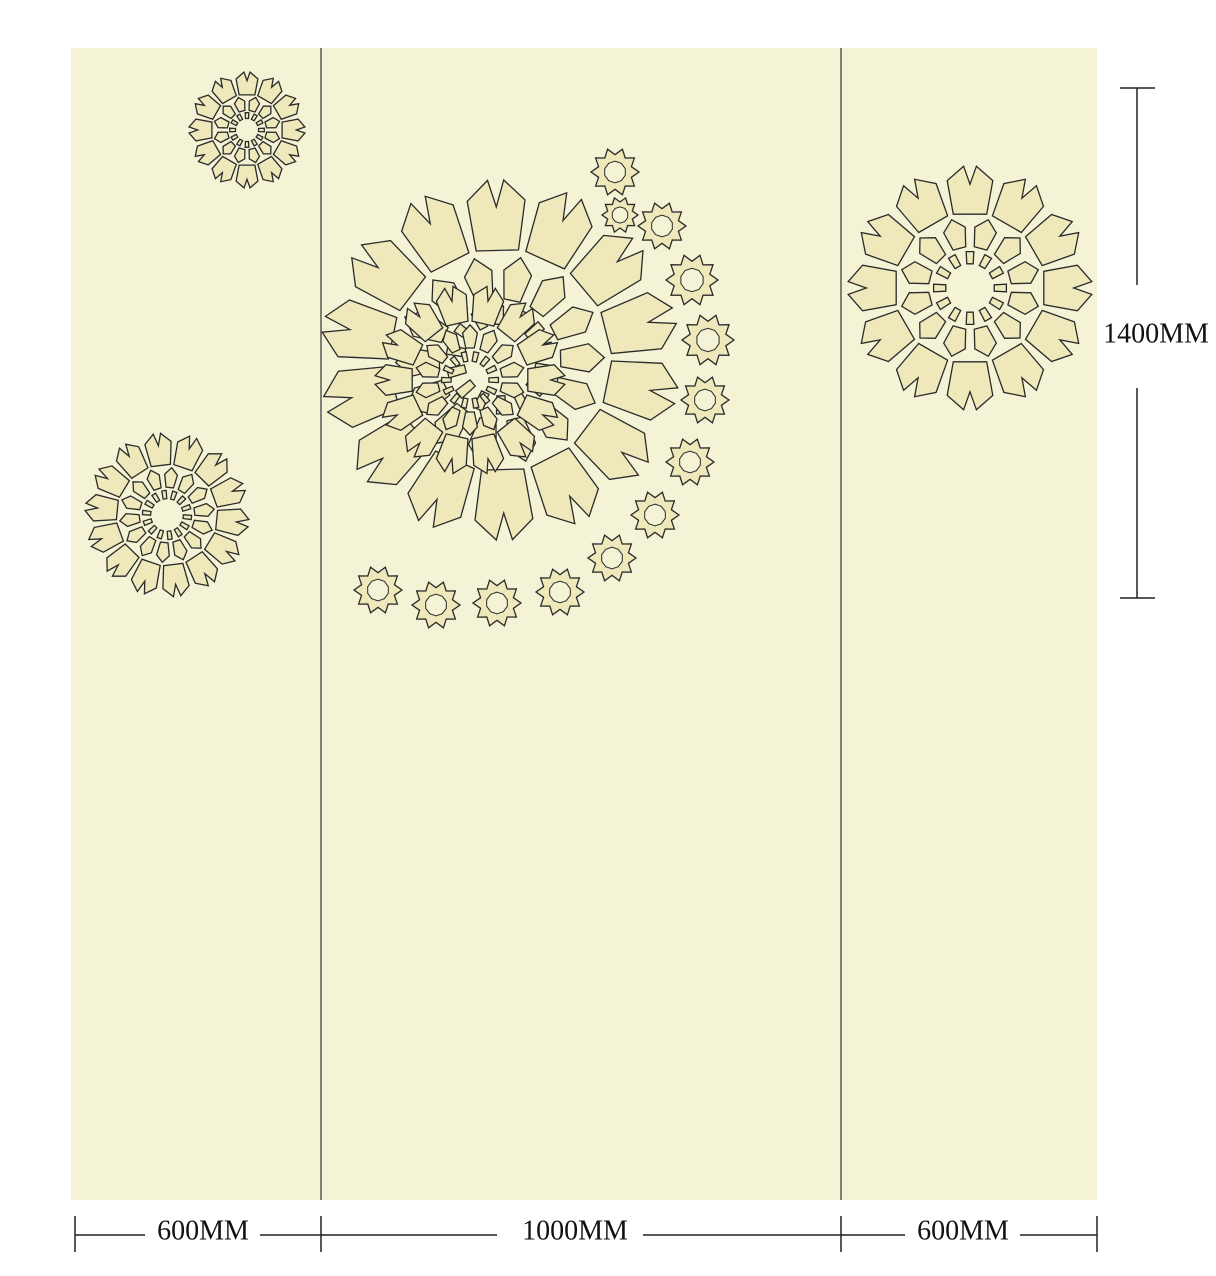  I want to click on dim-label: 600MM, so click(203, 1230).